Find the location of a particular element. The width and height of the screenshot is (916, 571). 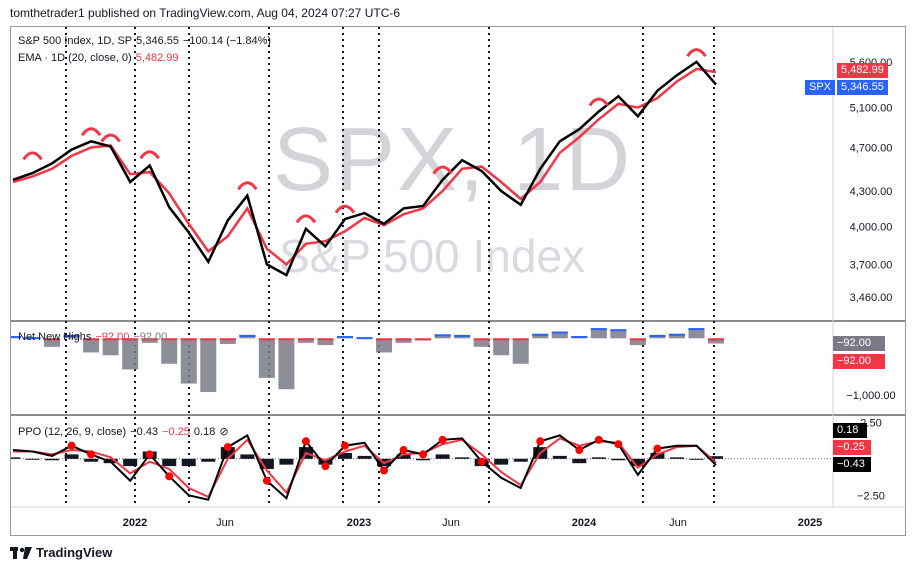

time-axis-label: Jun is located at coordinates (225, 523).